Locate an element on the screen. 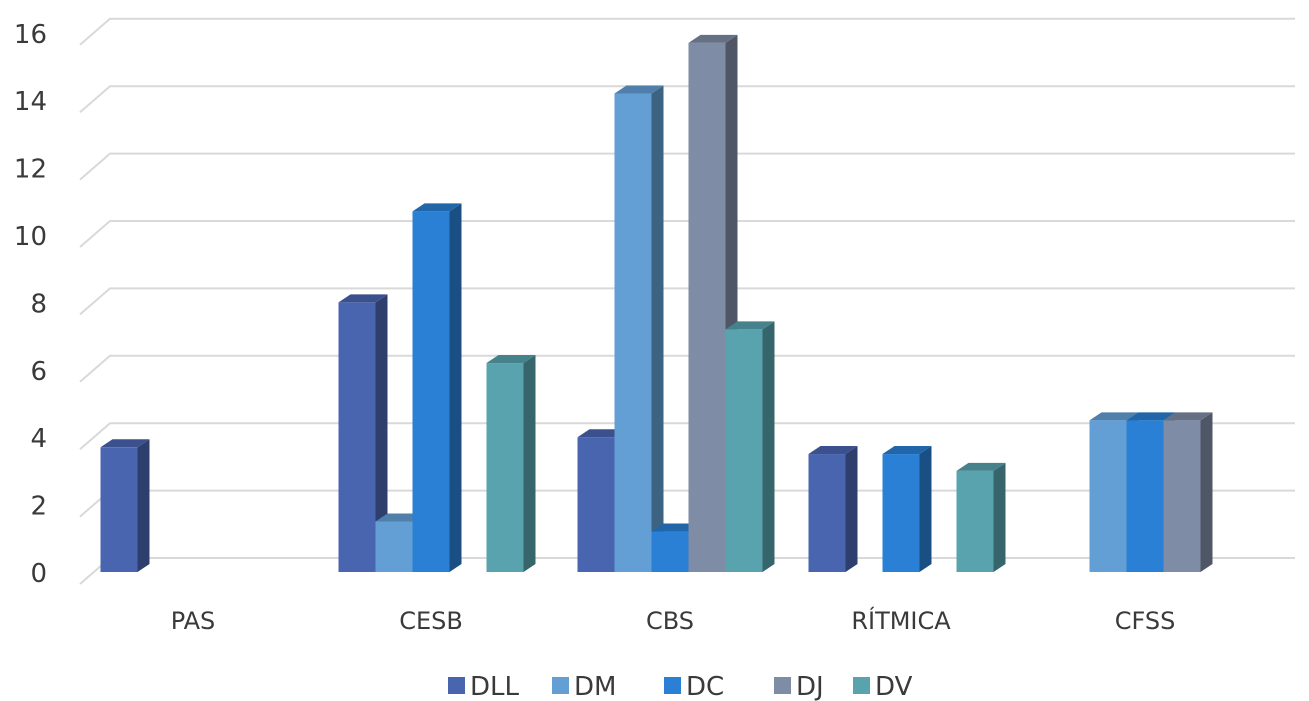 This screenshot has height=701, width=1309. legend-item-dv: DV is located at coordinates (883, 686).